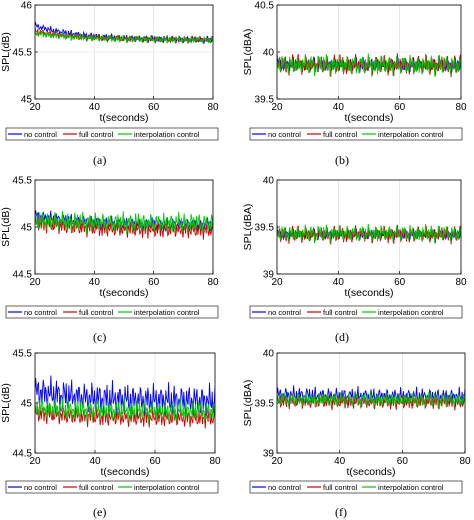  I want to click on chart-d-ytick-label: 39, so click(269, 275).